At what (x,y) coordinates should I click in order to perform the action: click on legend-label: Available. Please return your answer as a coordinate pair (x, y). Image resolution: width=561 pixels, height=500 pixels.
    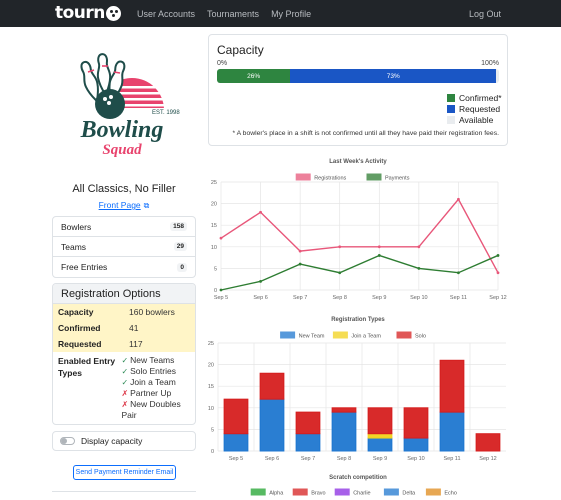
    Looking at the image, I should click on (476, 120).